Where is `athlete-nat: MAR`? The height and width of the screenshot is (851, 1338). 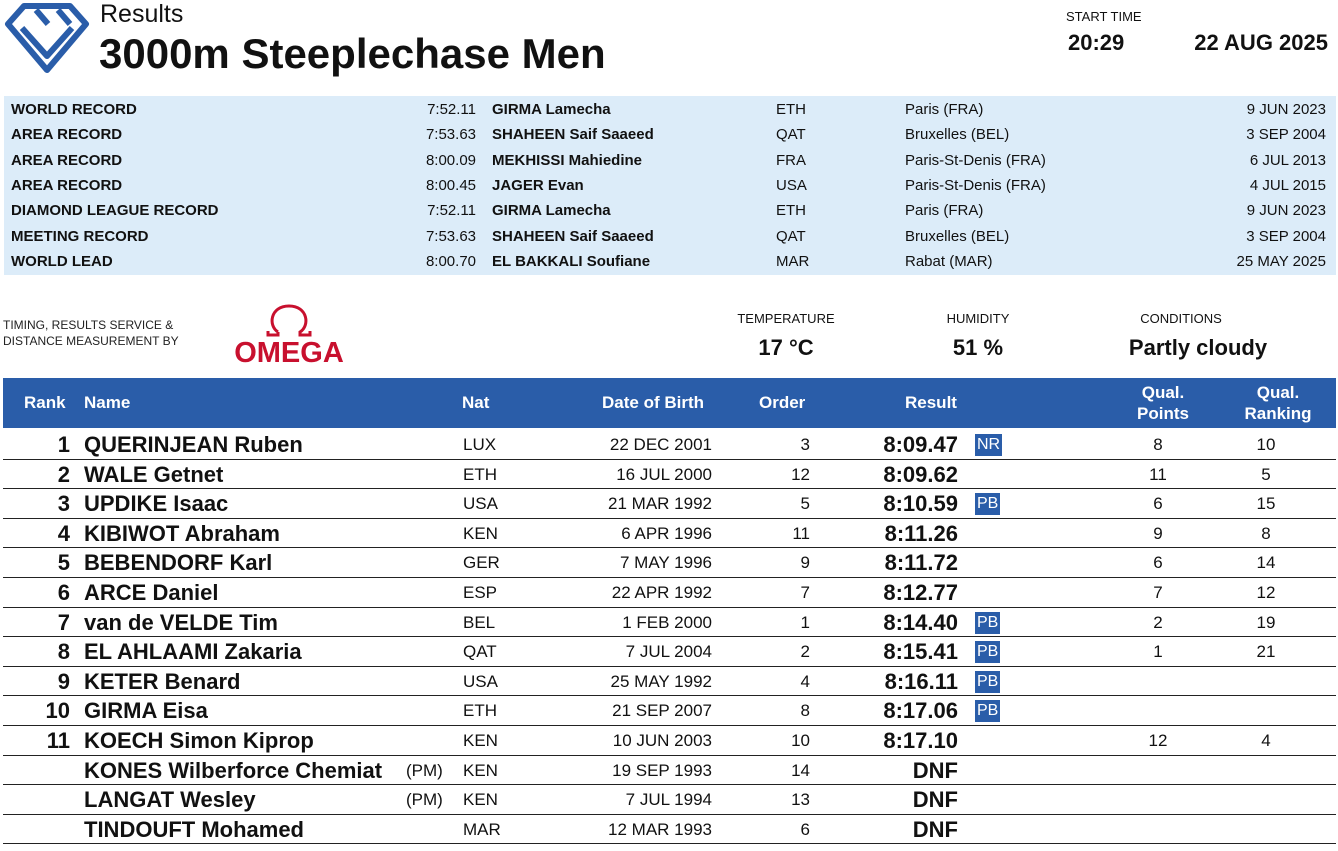
athlete-nat: MAR is located at coordinates (482, 829).